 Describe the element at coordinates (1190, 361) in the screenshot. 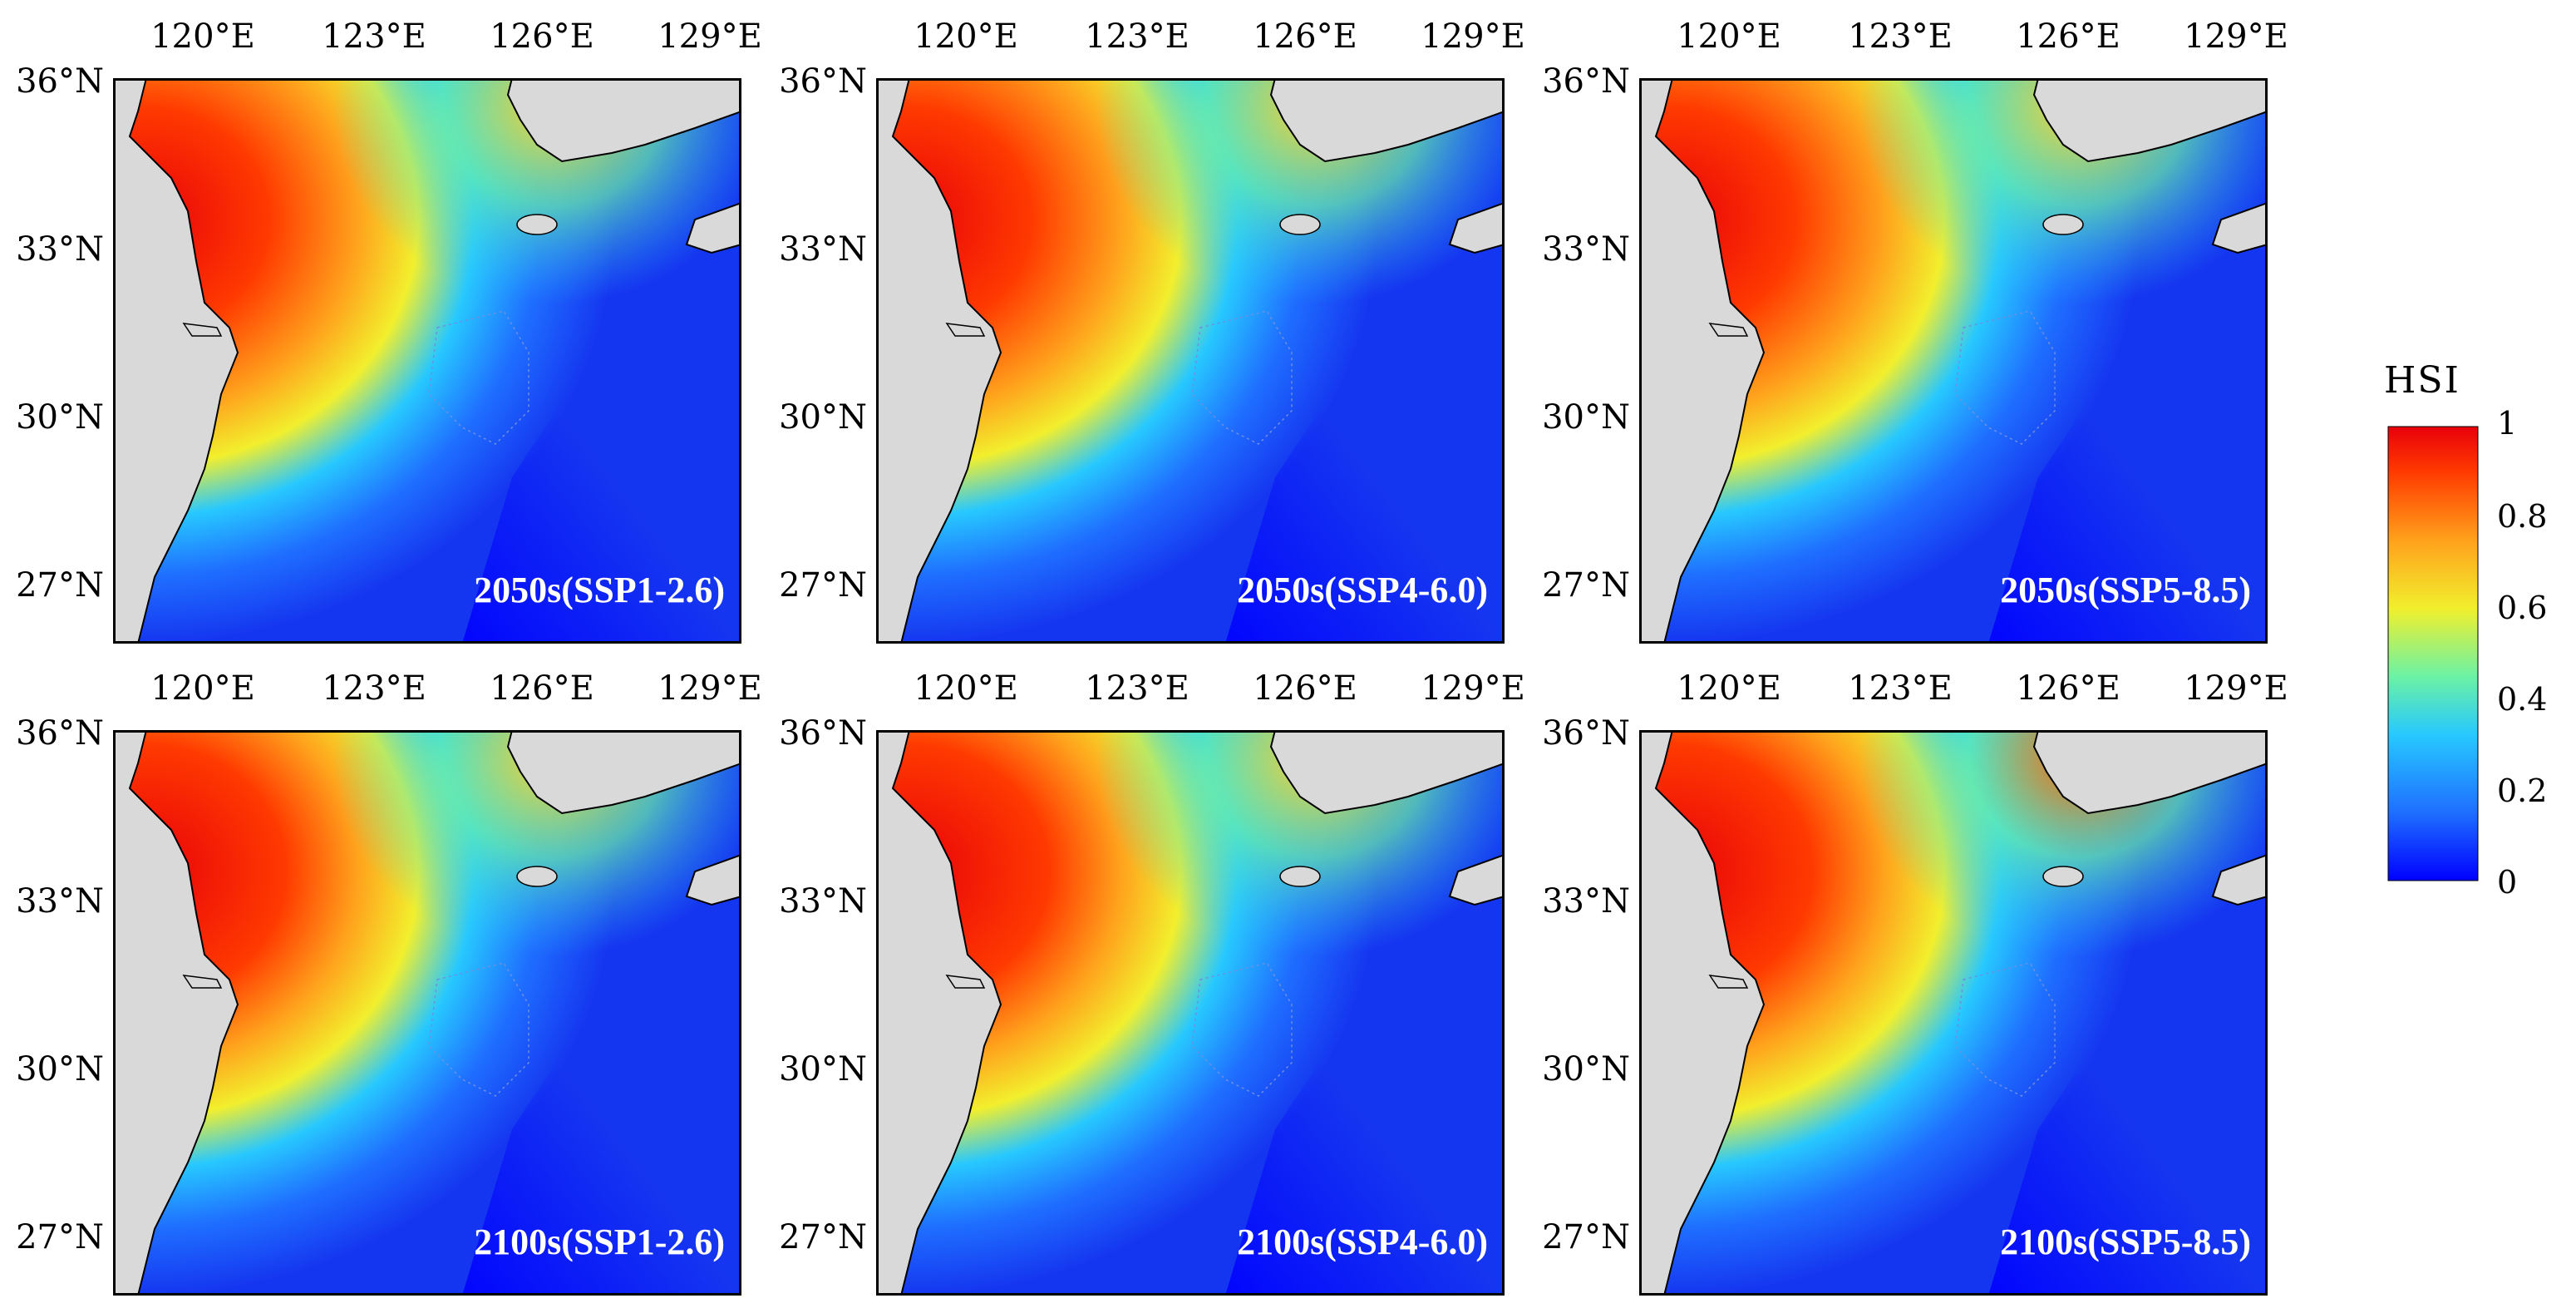

I see `hsi-map-panel: 2050s(SSP4-6.0)` at that location.